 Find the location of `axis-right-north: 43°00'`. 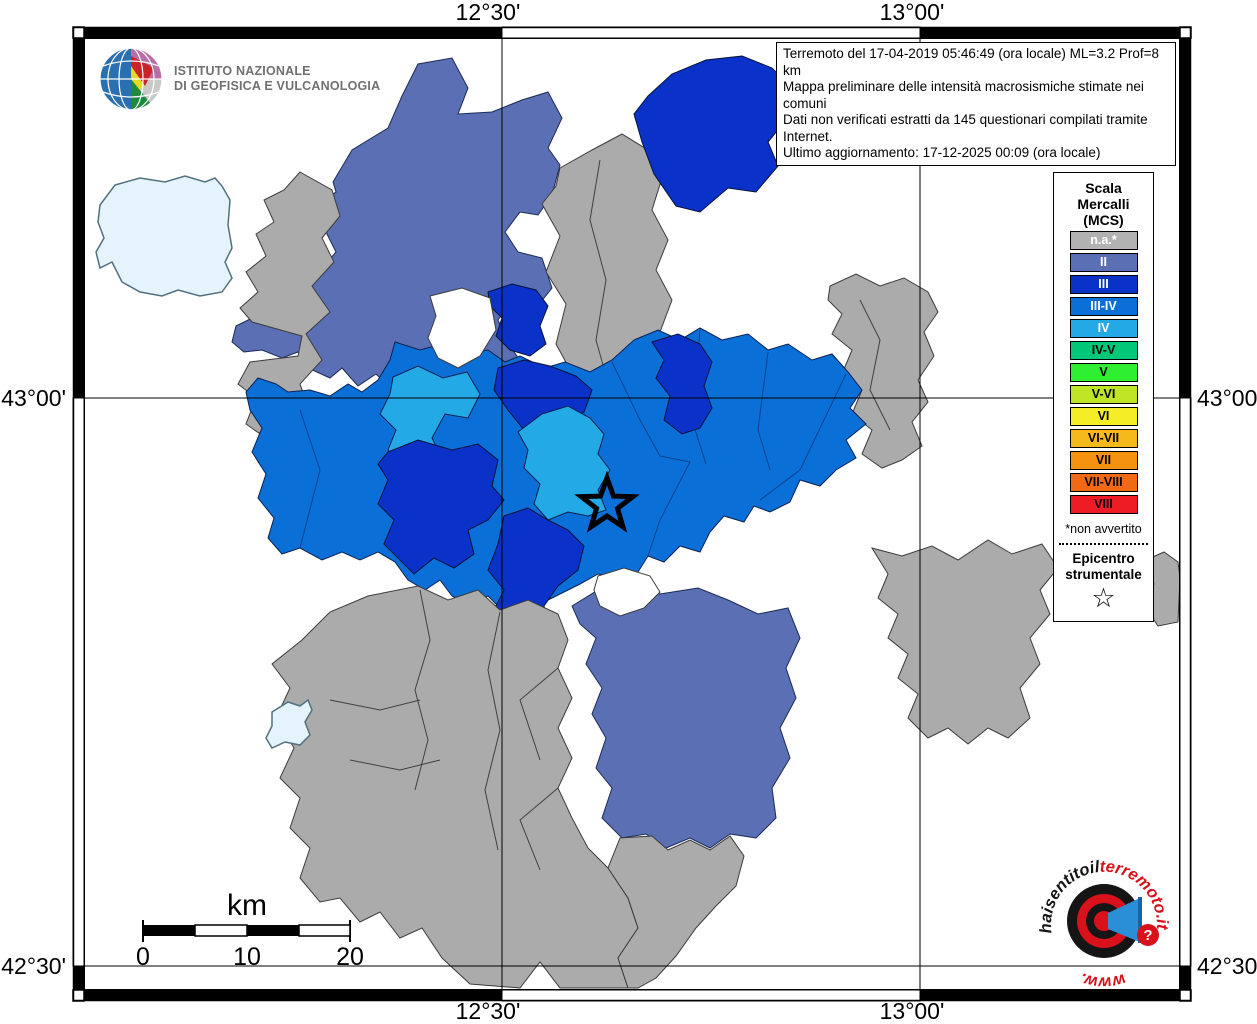

axis-right-north: 43°00' is located at coordinates (1227, 398).